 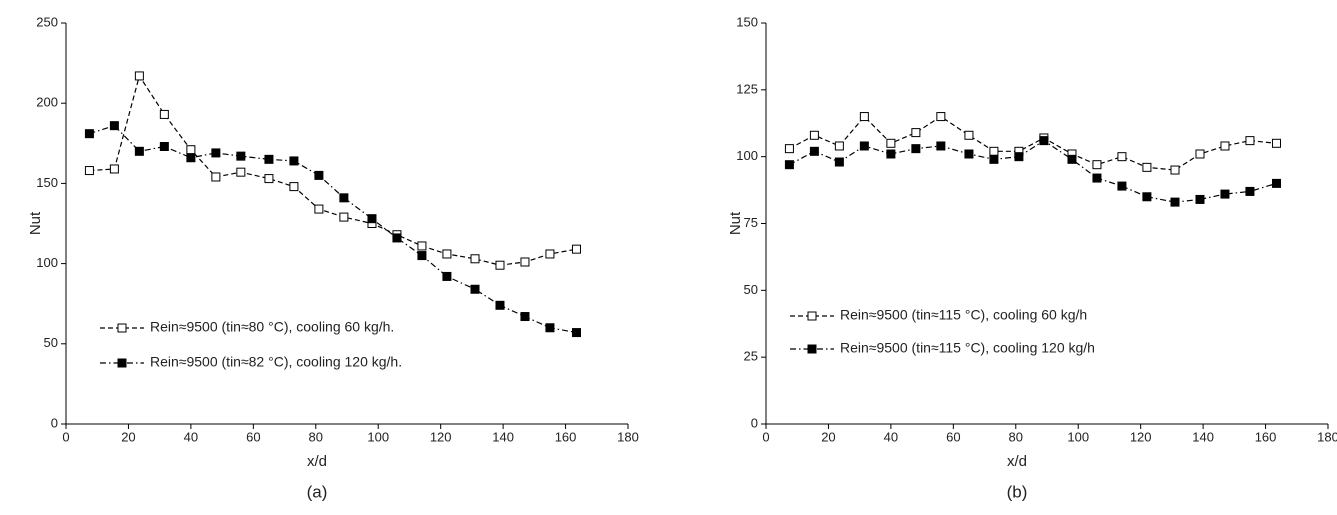 I want to click on x-tick-label: 60, so click(x=253, y=436).